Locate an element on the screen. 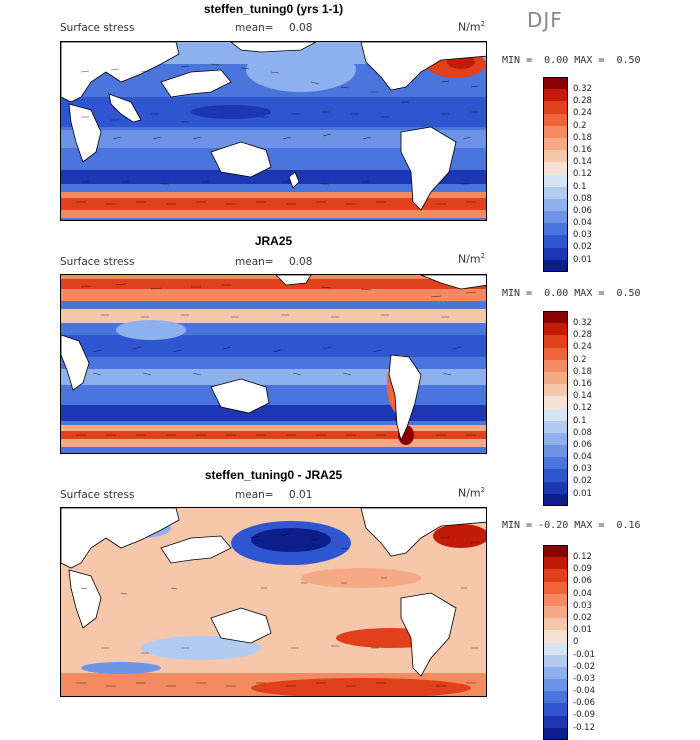  panel-1-units: N/m2 is located at coordinates (472, 27).